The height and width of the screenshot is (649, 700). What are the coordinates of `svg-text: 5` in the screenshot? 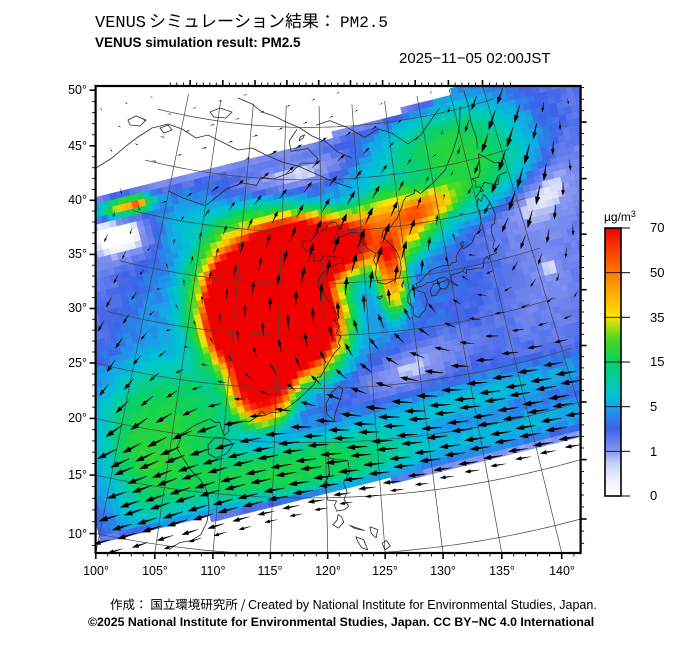 It's located at (653, 406).